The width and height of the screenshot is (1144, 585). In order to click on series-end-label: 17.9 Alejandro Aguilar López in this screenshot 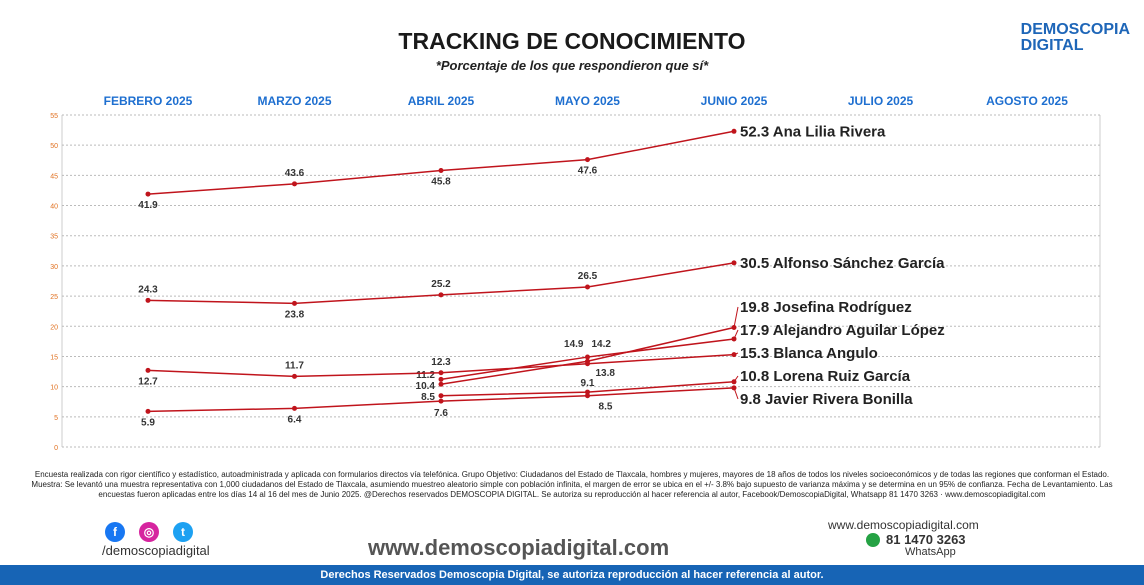, I will do `click(842, 330)`.